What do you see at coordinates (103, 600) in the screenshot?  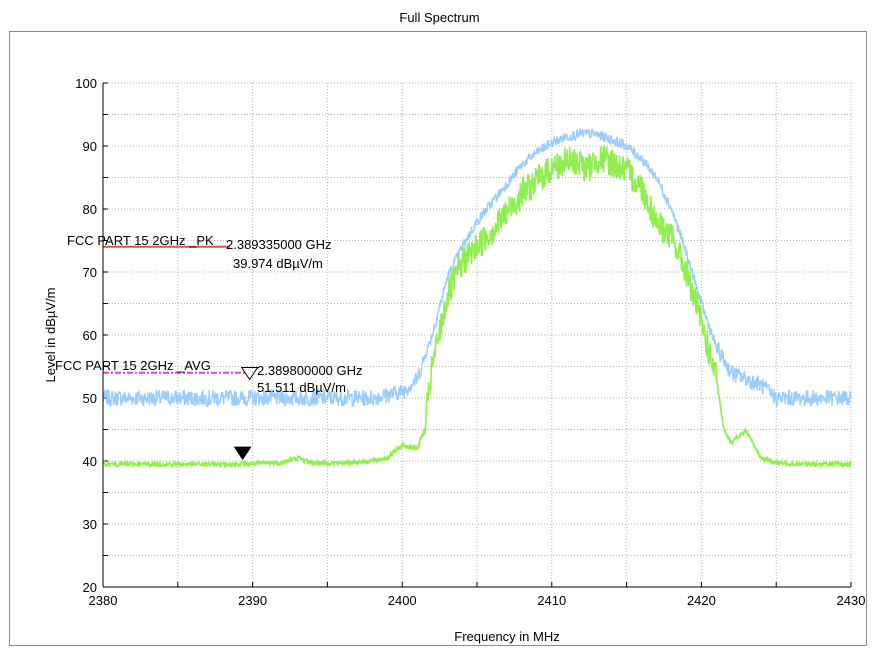 I see `x-tick-label: 2380` at bounding box center [103, 600].